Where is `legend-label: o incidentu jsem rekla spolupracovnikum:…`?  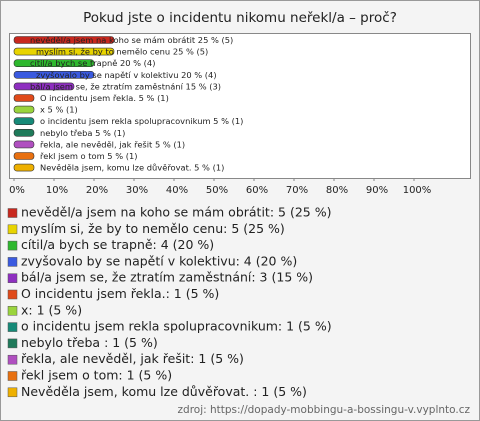
legend-label: o incidentu jsem rekla spolupracovnikum:… is located at coordinates (176, 326).